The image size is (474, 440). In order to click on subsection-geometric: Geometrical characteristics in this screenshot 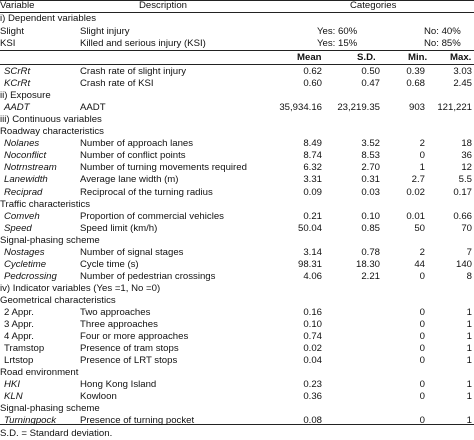, I will do `click(58, 300)`.